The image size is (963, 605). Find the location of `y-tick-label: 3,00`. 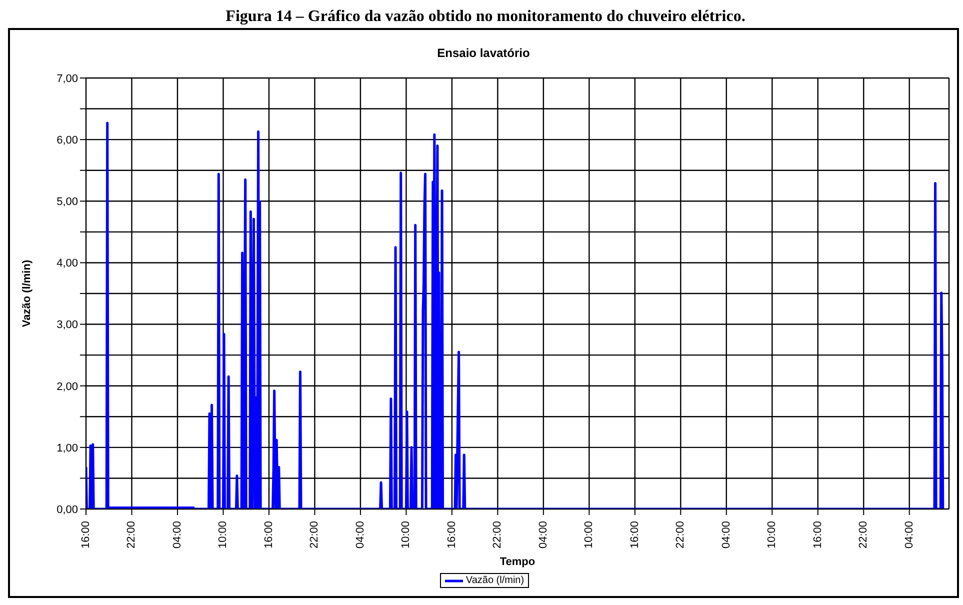

y-tick-label: 3,00 is located at coordinates (67, 325).